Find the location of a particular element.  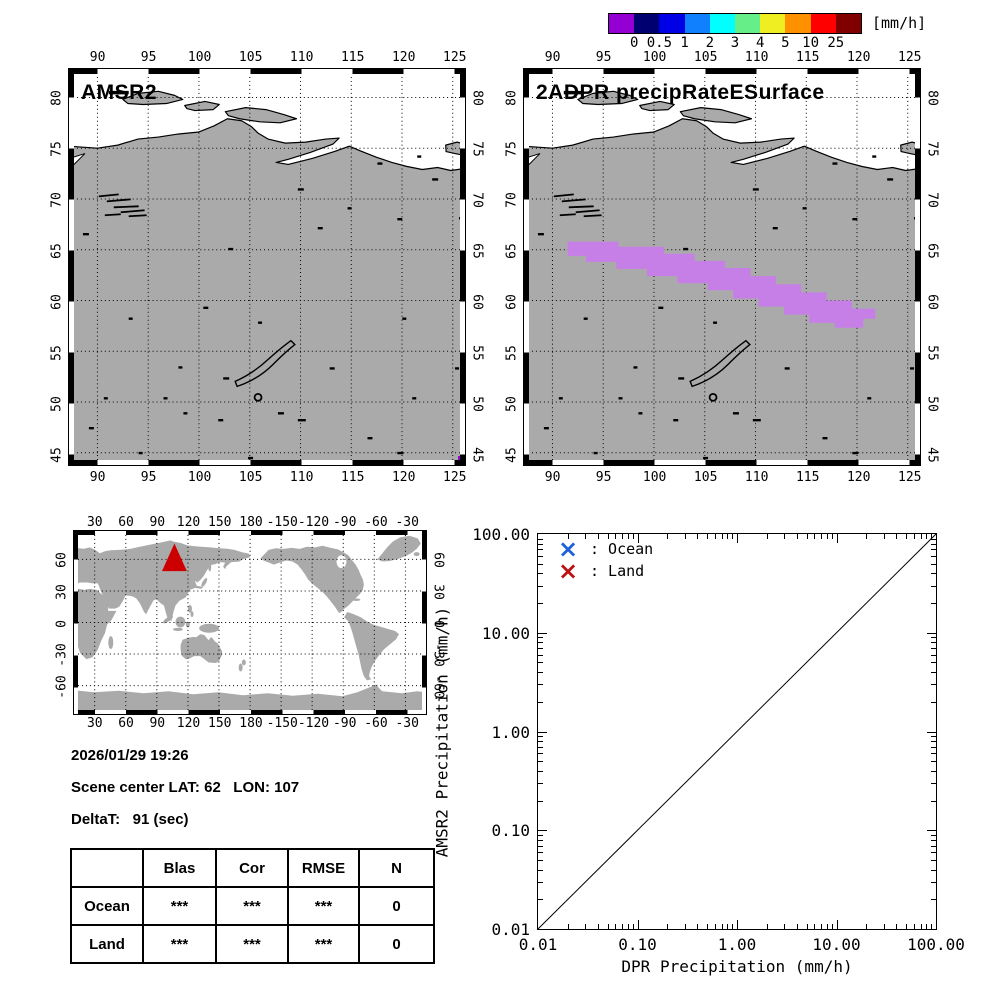

lon-tick-label: -150 is located at coordinates (282, 723).